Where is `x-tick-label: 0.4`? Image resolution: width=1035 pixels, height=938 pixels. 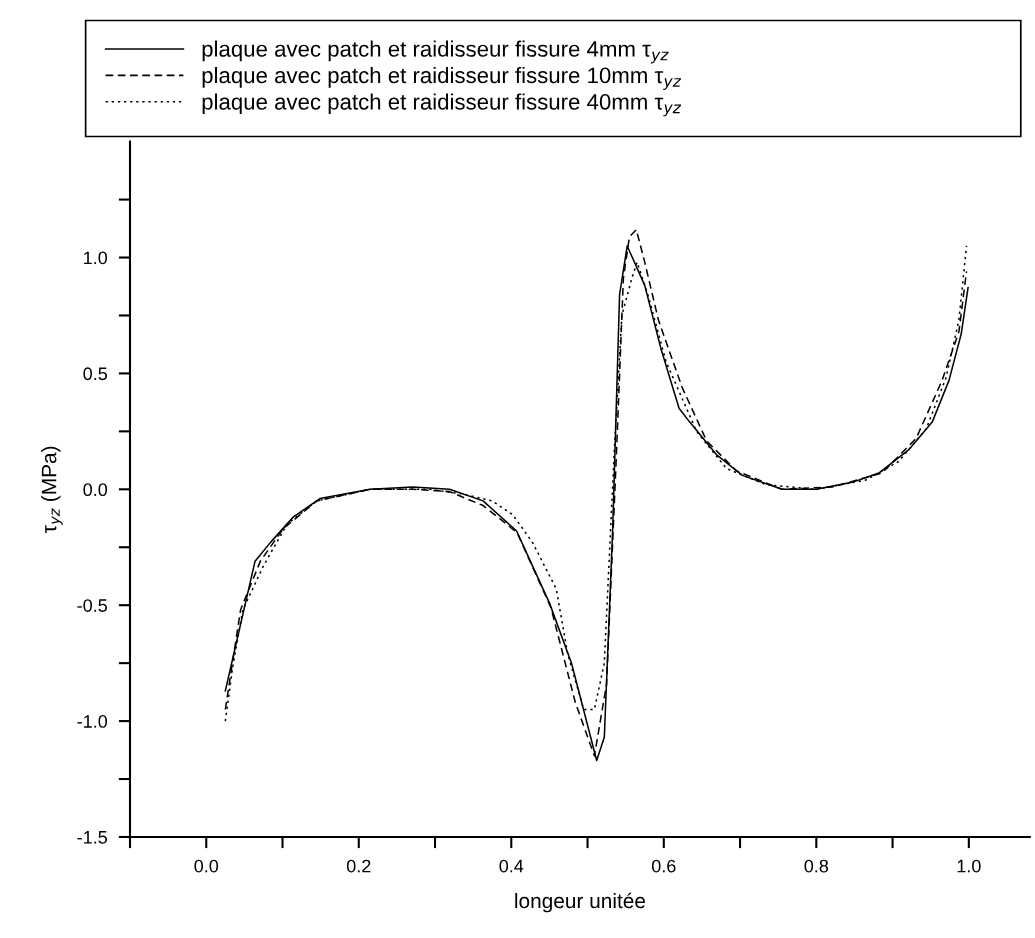
x-tick-label: 0.4 is located at coordinates (511, 866).